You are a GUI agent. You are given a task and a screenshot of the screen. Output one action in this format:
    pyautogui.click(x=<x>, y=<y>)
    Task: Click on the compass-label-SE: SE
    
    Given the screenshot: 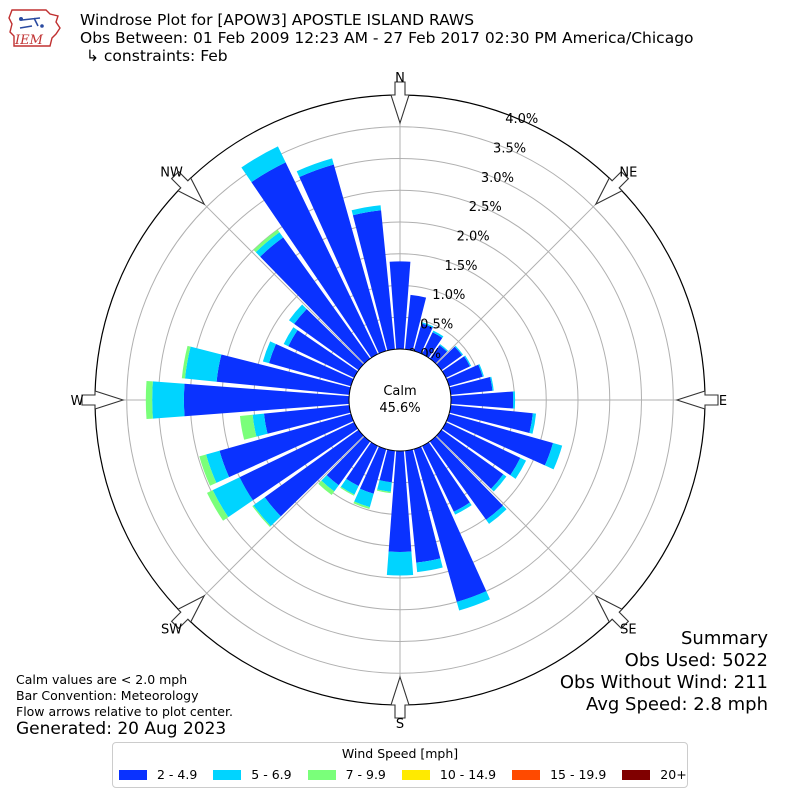 What is the action you would take?
    pyautogui.click(x=628, y=629)
    